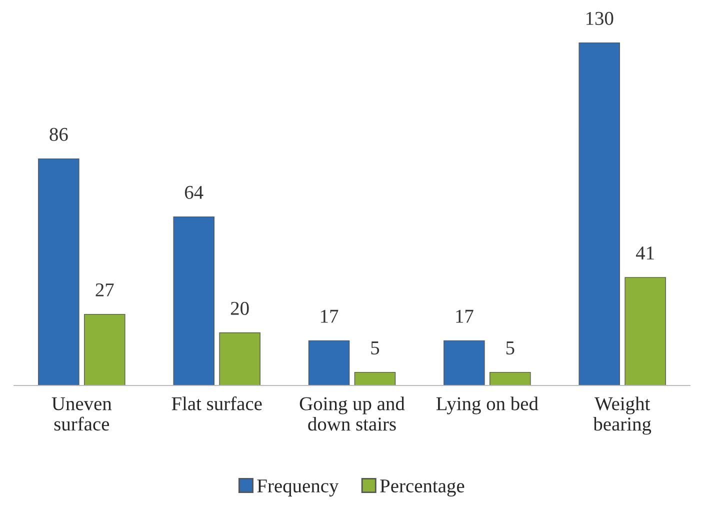 This screenshot has width=704, height=514. I want to click on data-label: 20, so click(239, 308).